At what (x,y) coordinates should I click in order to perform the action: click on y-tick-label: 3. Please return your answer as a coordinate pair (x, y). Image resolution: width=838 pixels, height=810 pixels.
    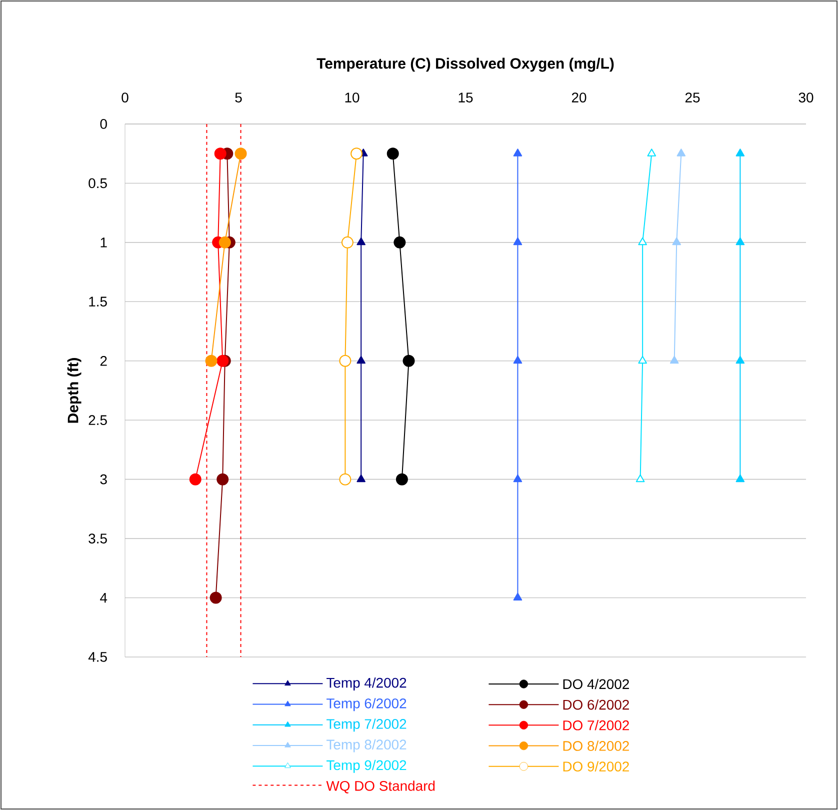
    Looking at the image, I should click on (103, 479).